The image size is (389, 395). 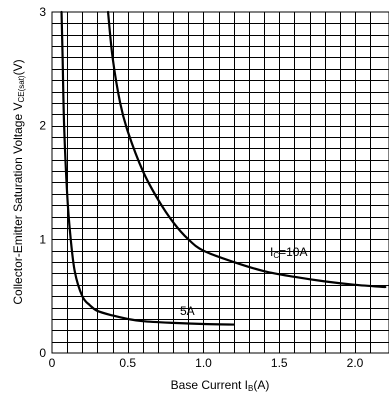 I want to click on x-tick-label: 0.5, so click(x=127, y=363).